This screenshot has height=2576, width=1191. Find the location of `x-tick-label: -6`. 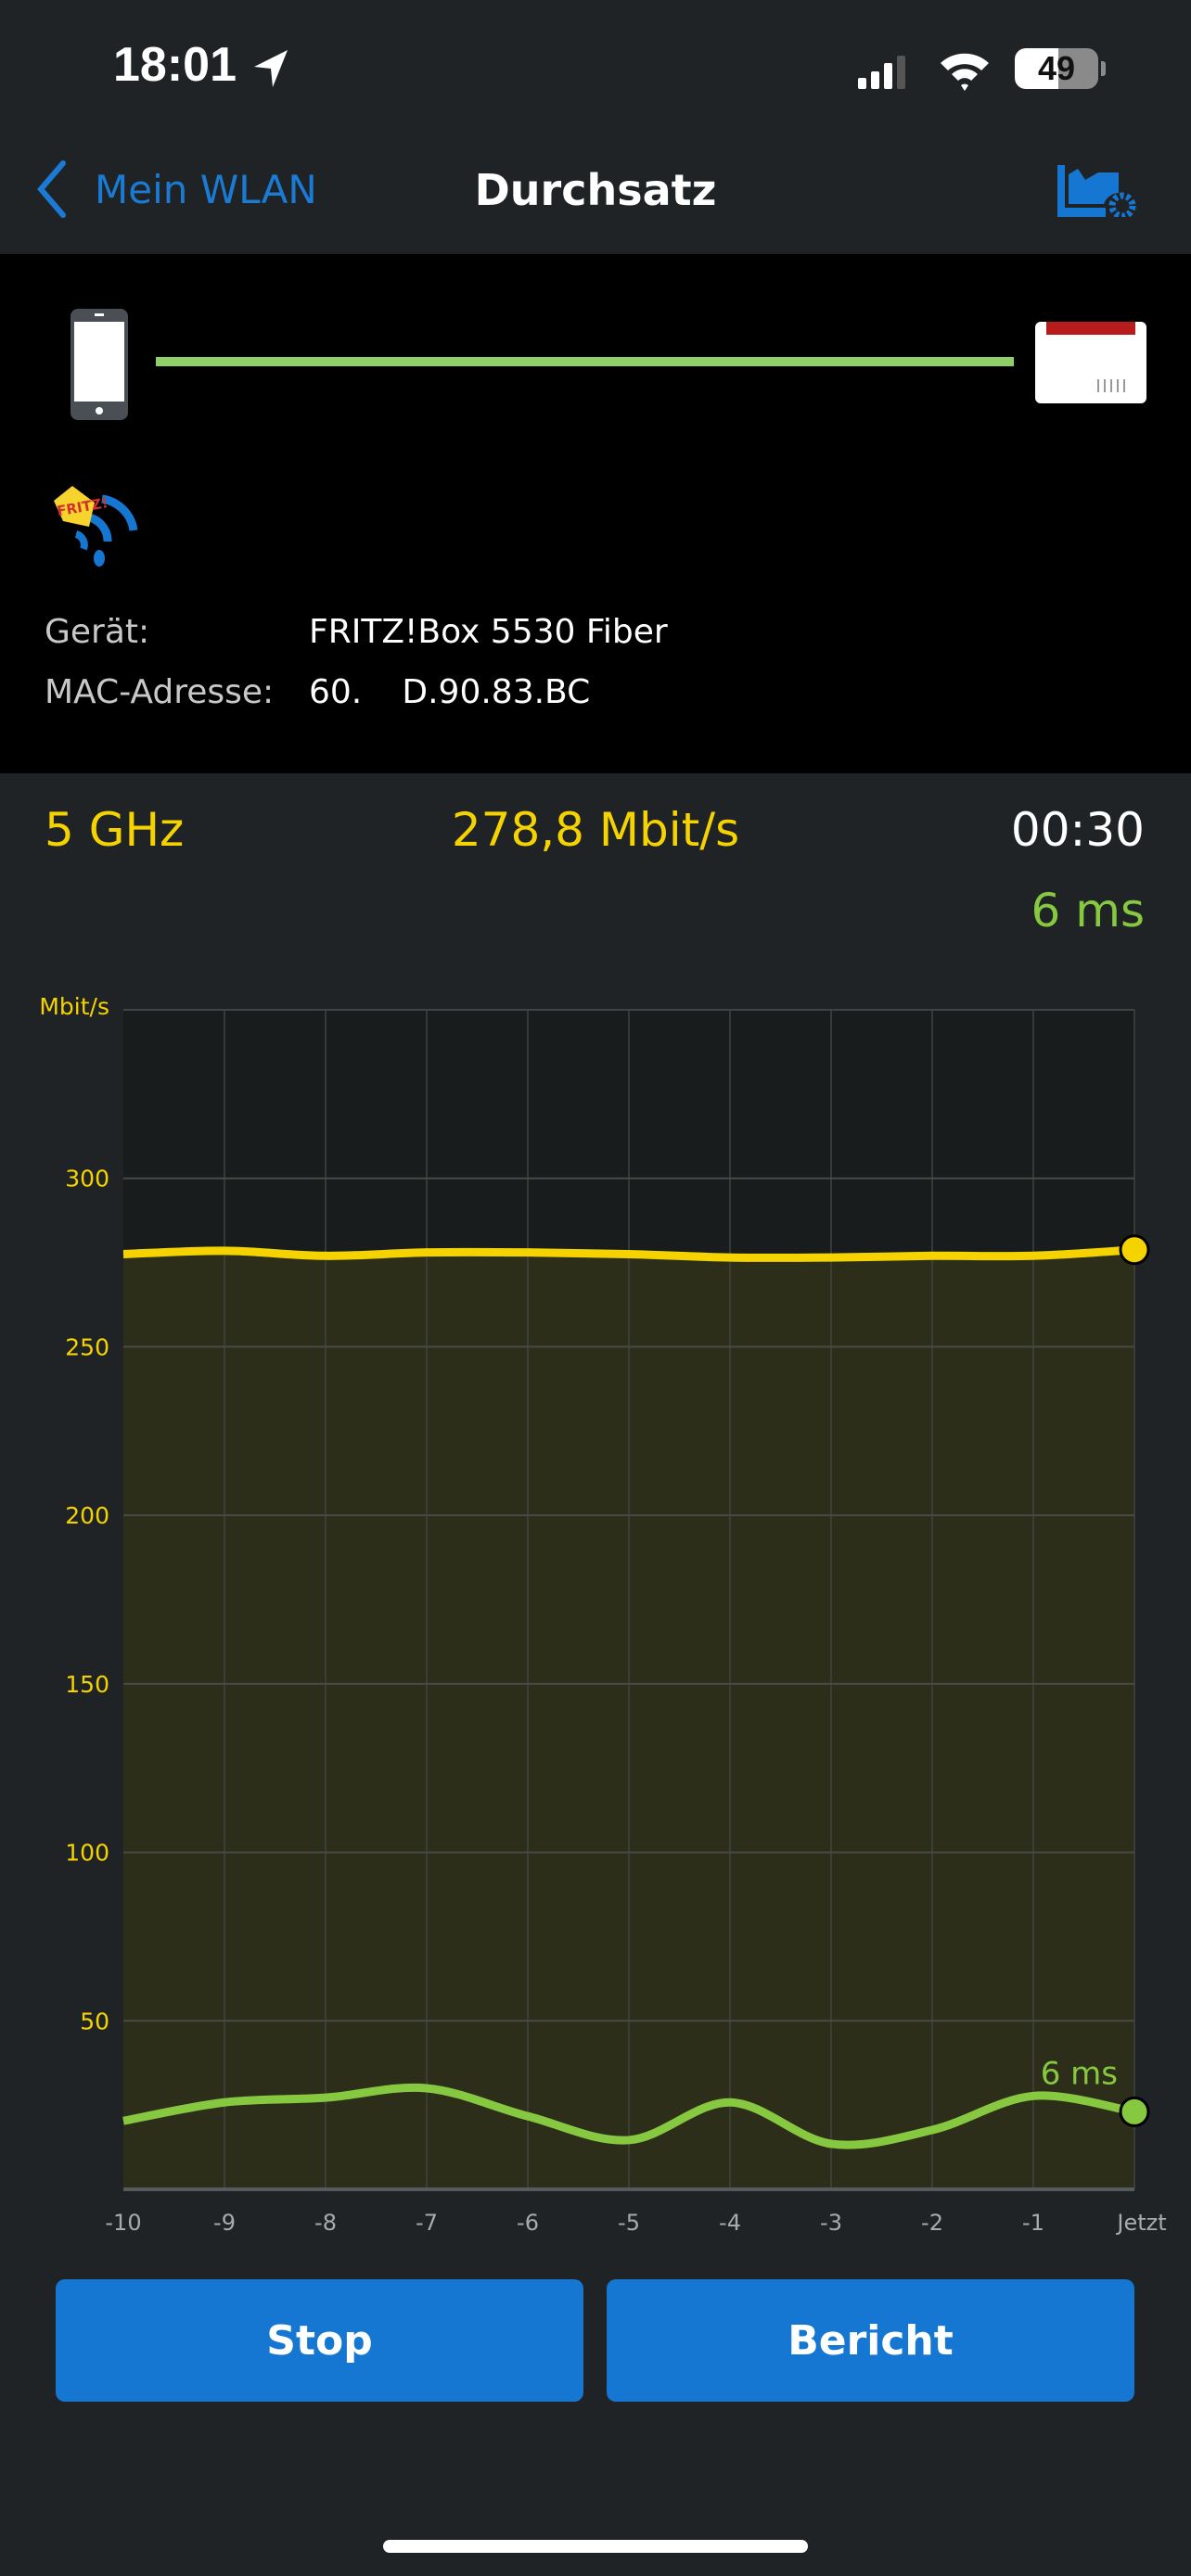

x-tick-label: -6 is located at coordinates (528, 2223).